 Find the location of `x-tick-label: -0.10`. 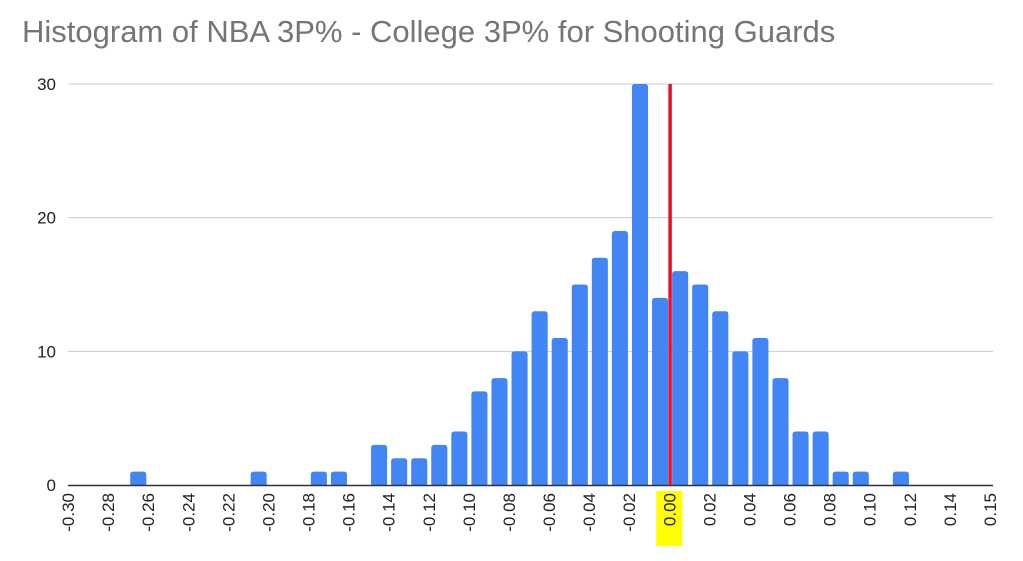

x-tick-label: -0.10 is located at coordinates (469, 512).